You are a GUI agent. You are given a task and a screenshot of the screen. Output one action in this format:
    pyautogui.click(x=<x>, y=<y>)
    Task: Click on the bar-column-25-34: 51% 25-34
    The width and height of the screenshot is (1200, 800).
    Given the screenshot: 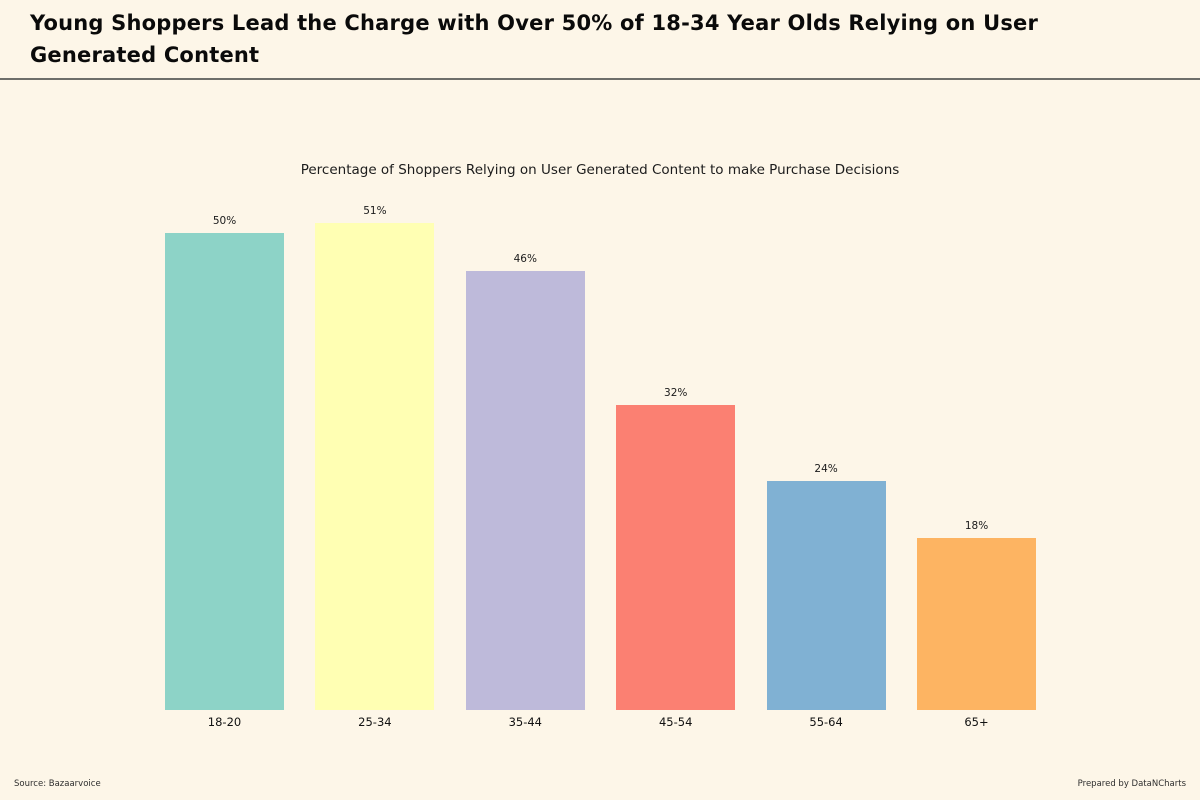 What is the action you would take?
    pyautogui.click(x=375, y=467)
    